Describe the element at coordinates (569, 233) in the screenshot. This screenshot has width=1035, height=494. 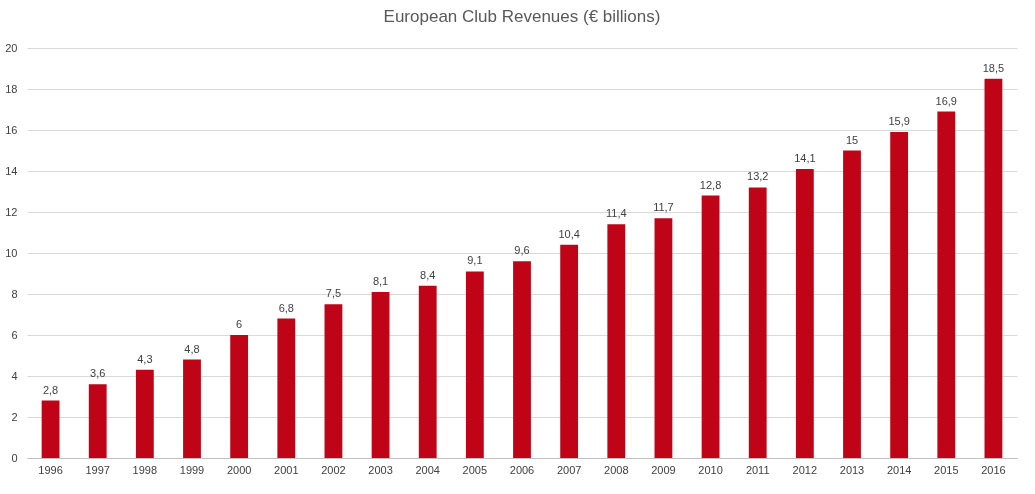
I see `data-label: 10,4` at that location.